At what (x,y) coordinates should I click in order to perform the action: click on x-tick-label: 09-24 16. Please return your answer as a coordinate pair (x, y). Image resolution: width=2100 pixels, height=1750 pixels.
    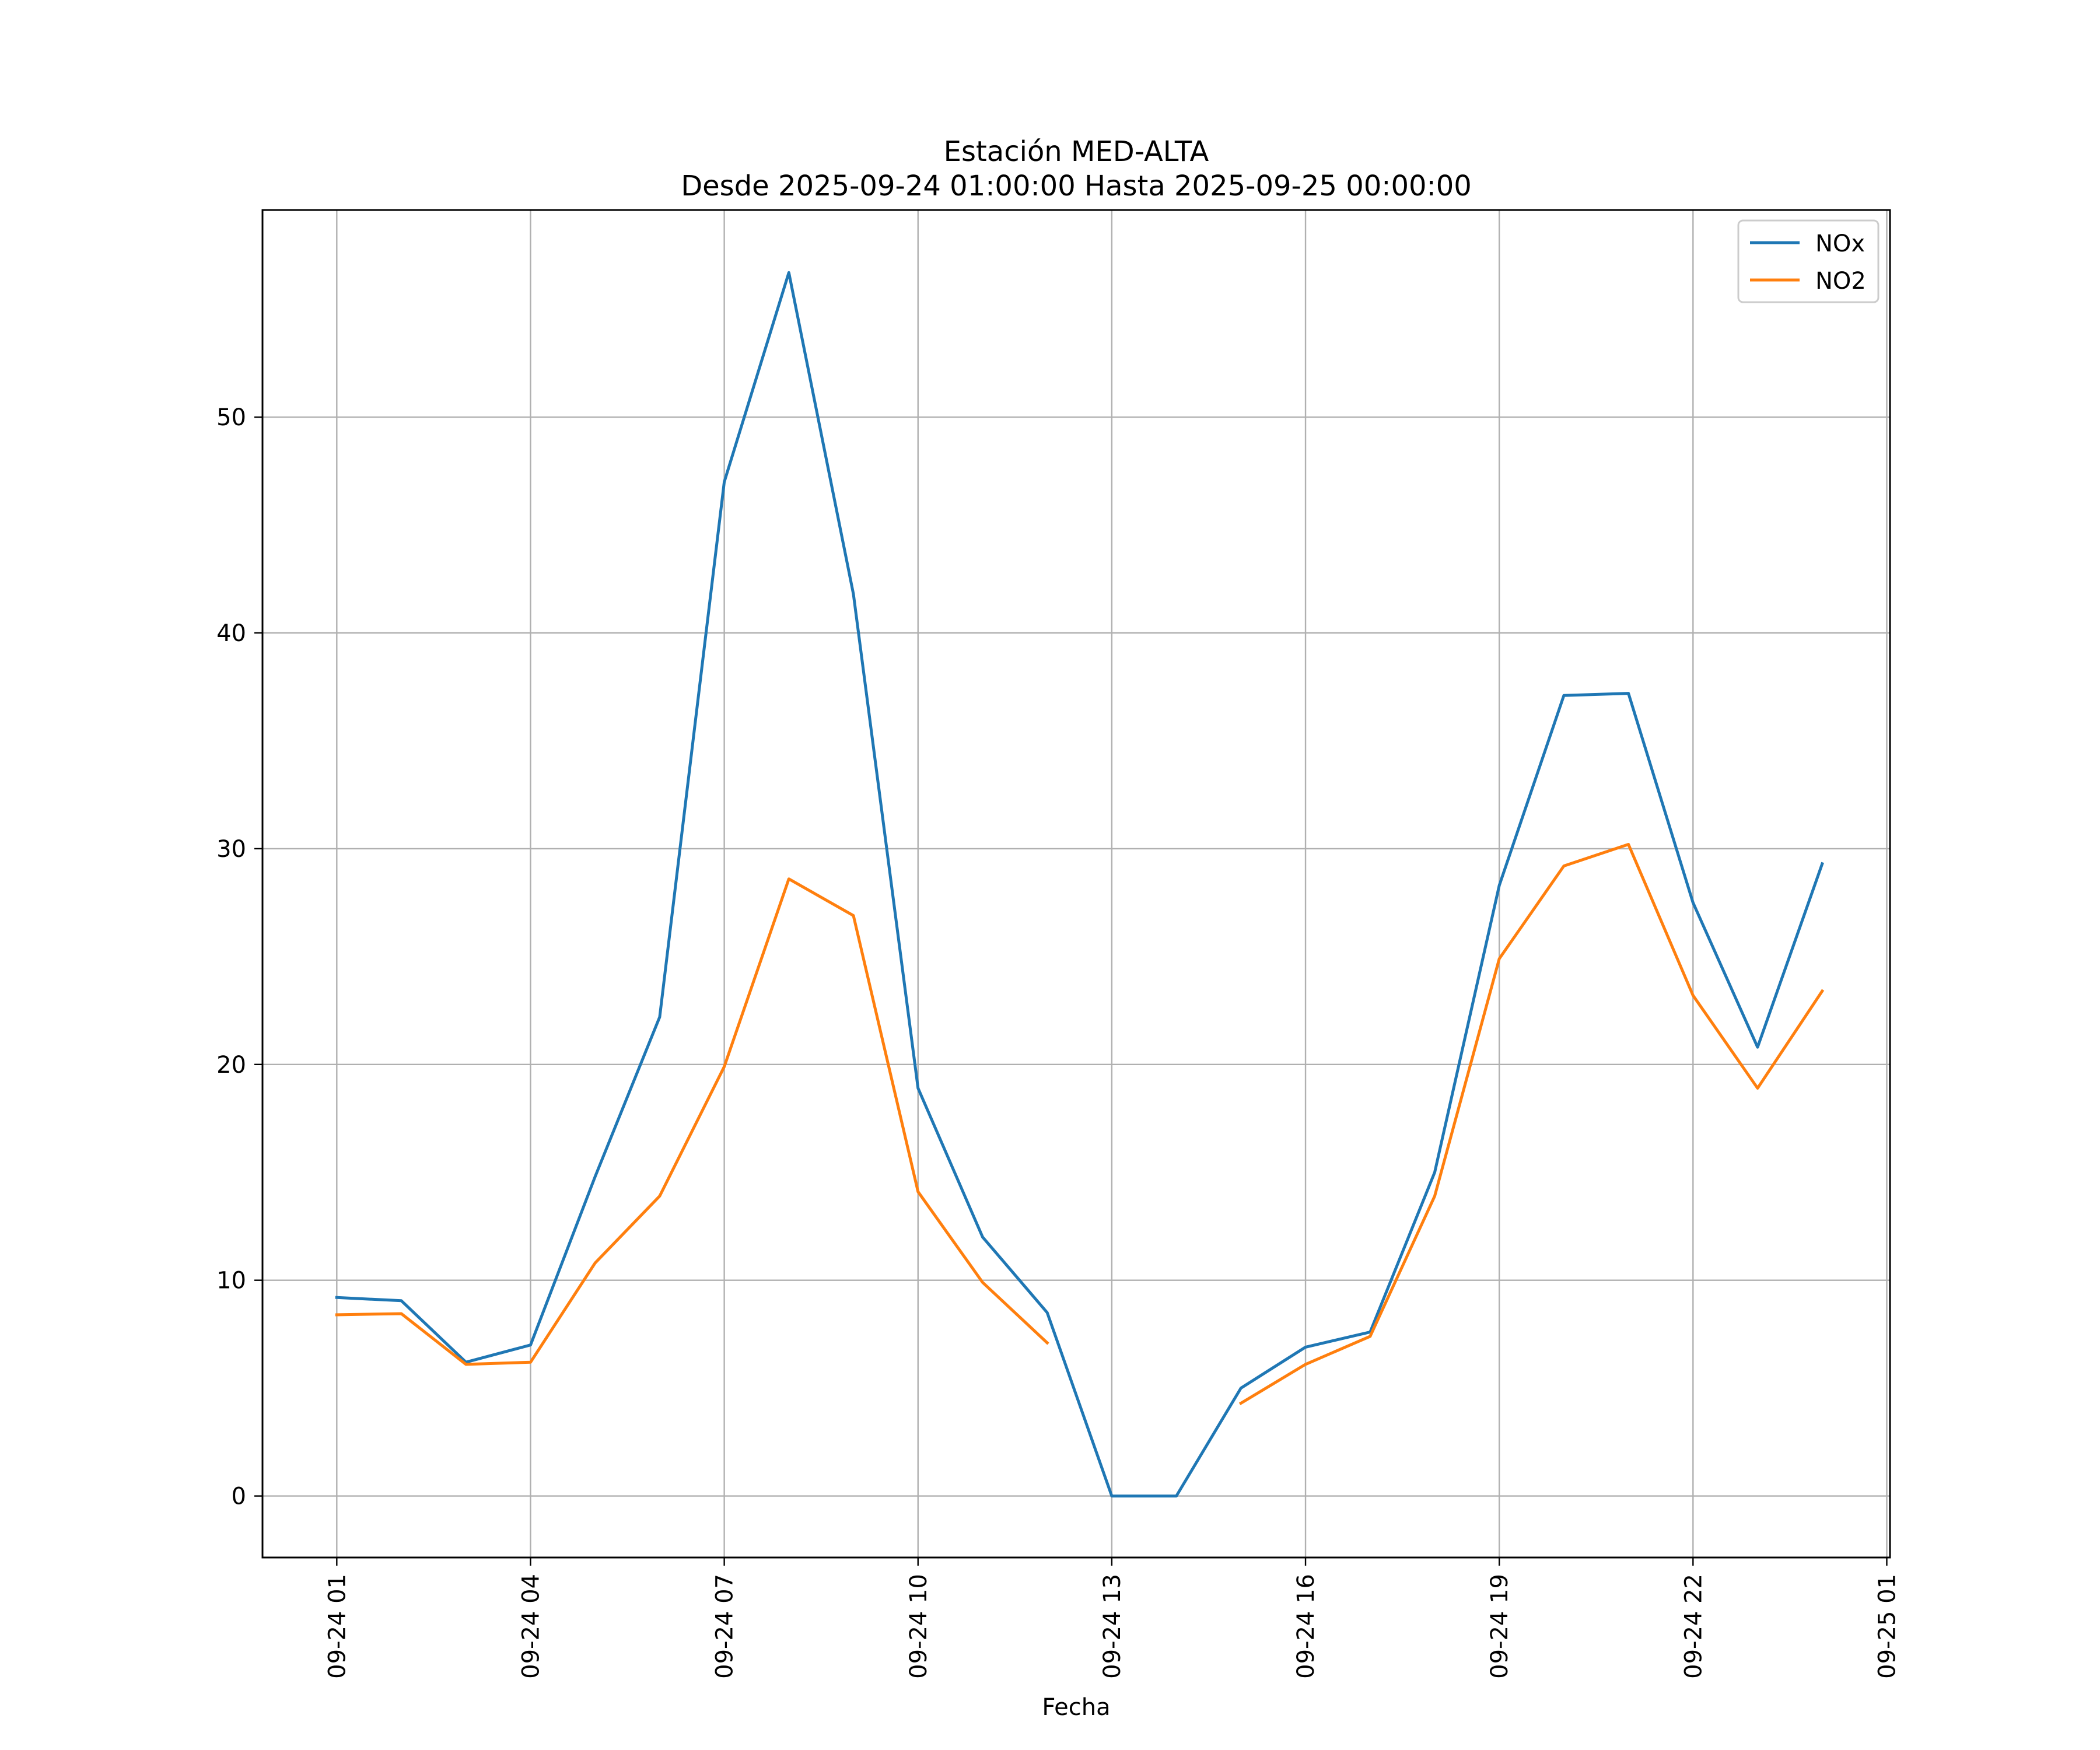
    Looking at the image, I should click on (1307, 1626).